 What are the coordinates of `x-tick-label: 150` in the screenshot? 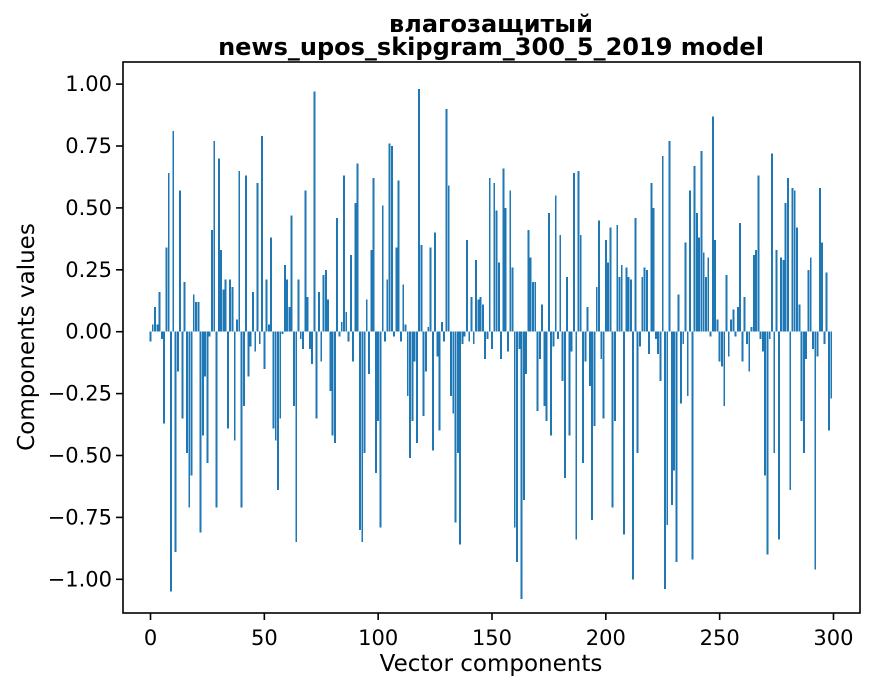 It's located at (492, 638).